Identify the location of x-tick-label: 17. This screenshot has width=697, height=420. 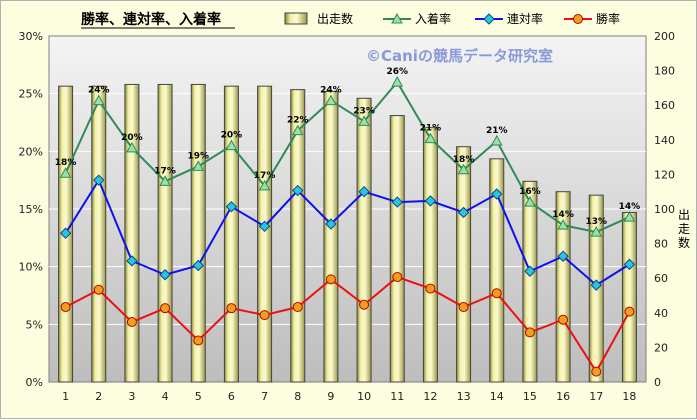
(596, 396).